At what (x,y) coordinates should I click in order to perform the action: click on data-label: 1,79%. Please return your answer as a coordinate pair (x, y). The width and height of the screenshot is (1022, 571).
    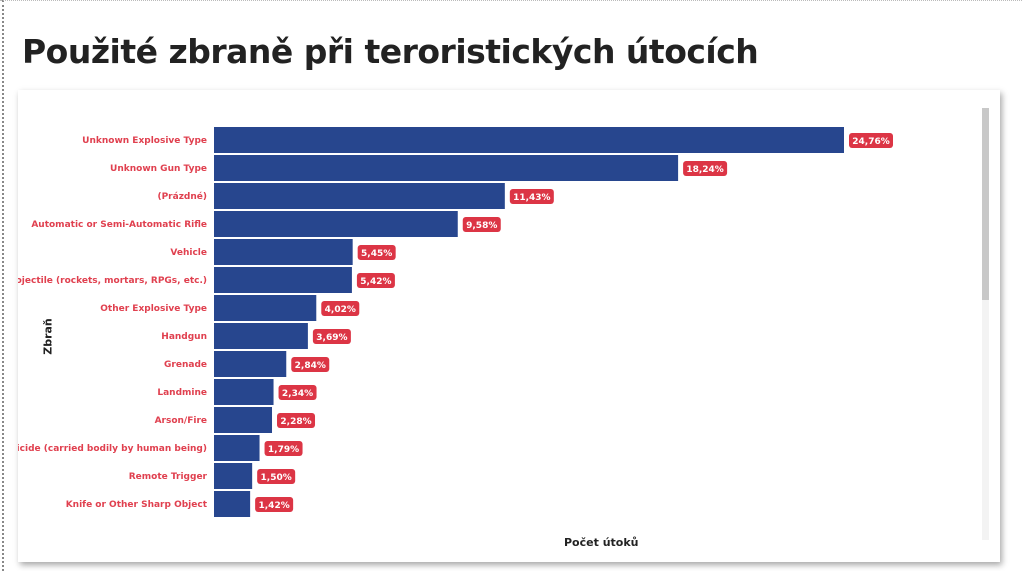
    Looking at the image, I should click on (283, 450).